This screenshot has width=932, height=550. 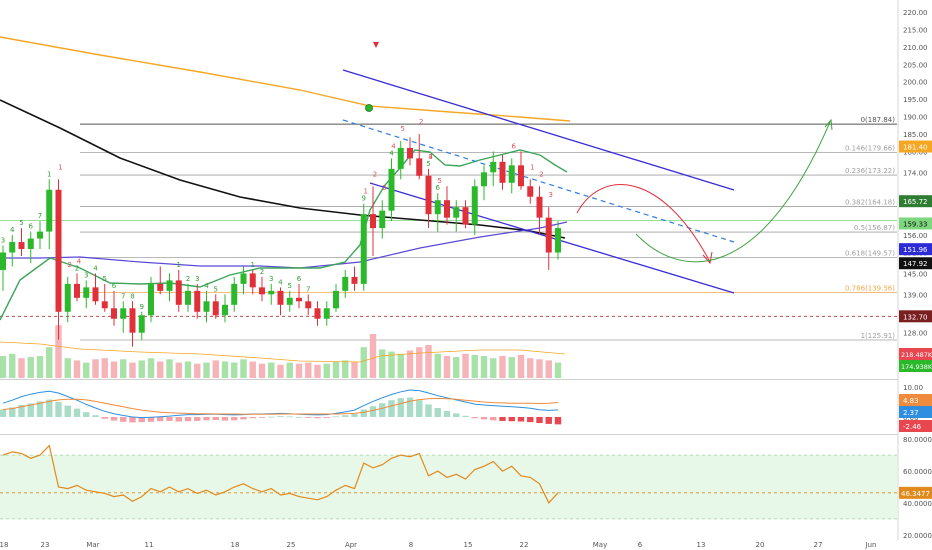 What do you see at coordinates (285, 79) in the screenshot?
I see `ma-200-line` at bounding box center [285, 79].